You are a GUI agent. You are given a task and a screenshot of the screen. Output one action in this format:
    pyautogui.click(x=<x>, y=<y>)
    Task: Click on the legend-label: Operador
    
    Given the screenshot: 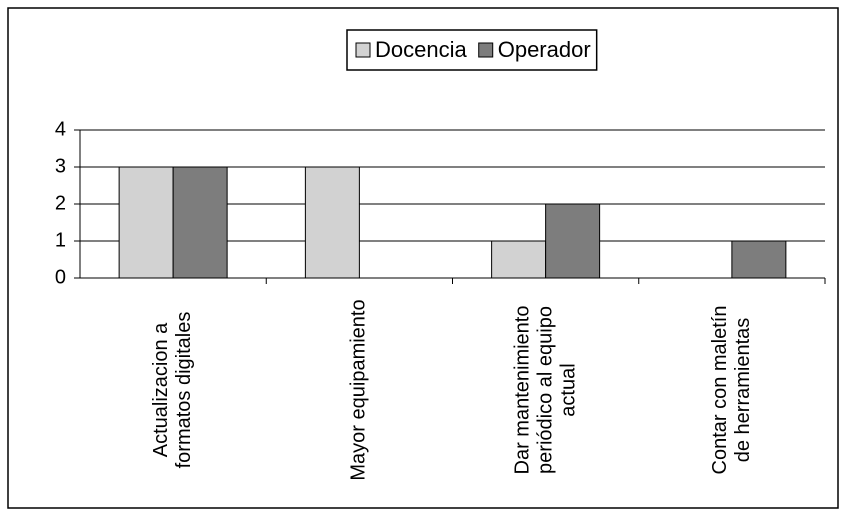 What is the action you would take?
    pyautogui.click(x=544, y=49)
    